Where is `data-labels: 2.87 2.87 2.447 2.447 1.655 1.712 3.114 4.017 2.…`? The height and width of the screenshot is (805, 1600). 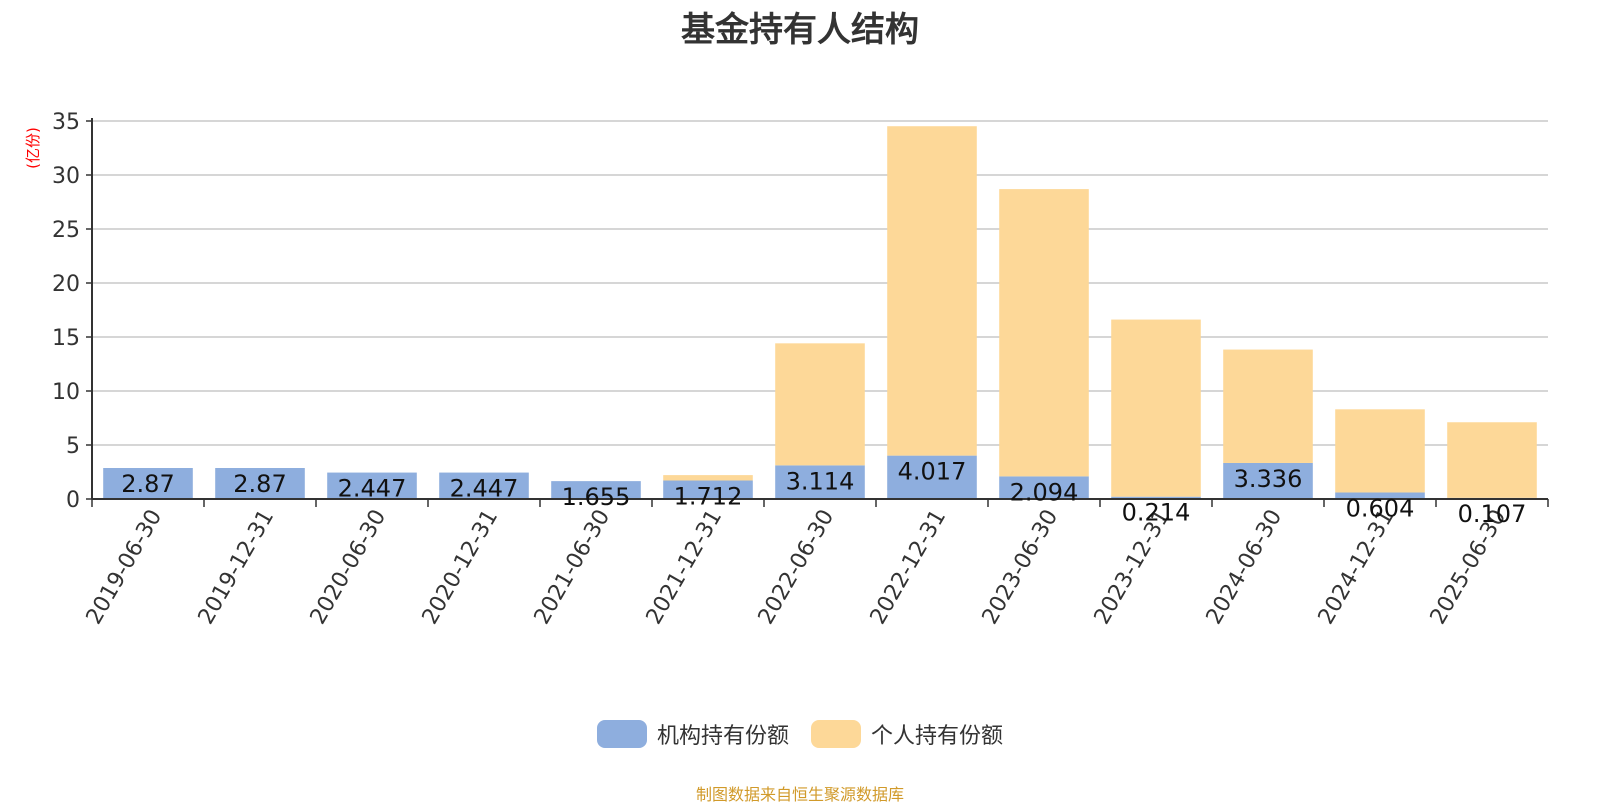 data-labels: 2.87 2.87 2.447 2.447 1.655 1.712 3.114 4.017 2.… is located at coordinates (823, 493).